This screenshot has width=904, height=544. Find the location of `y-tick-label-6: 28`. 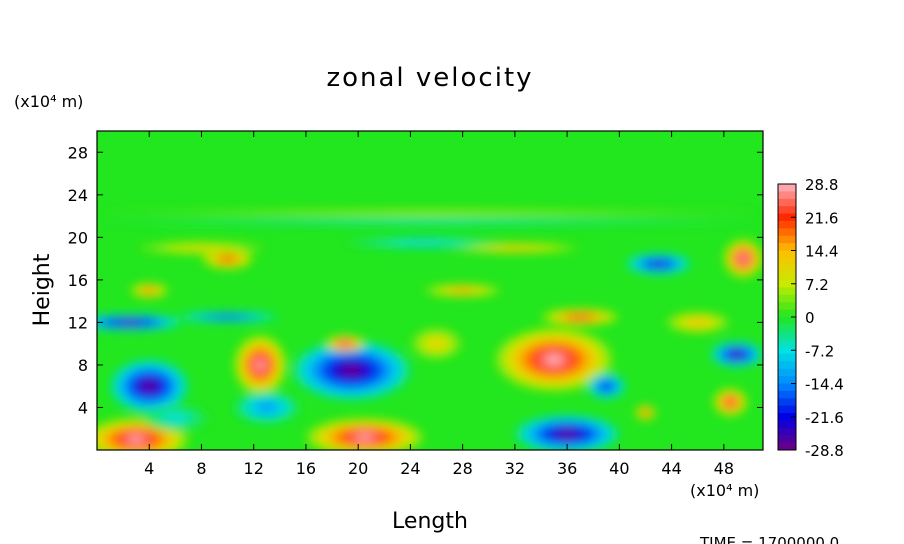

y-tick-label-6: 28 is located at coordinates (78, 152).